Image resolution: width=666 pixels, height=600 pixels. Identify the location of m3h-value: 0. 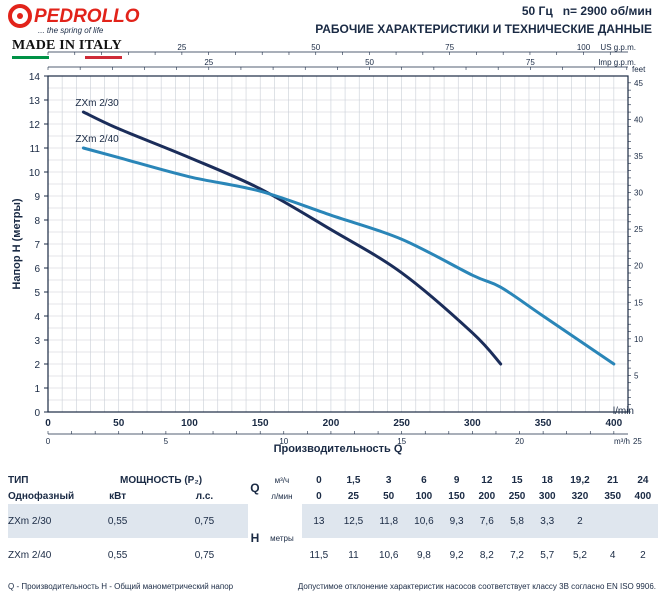
(319, 480).